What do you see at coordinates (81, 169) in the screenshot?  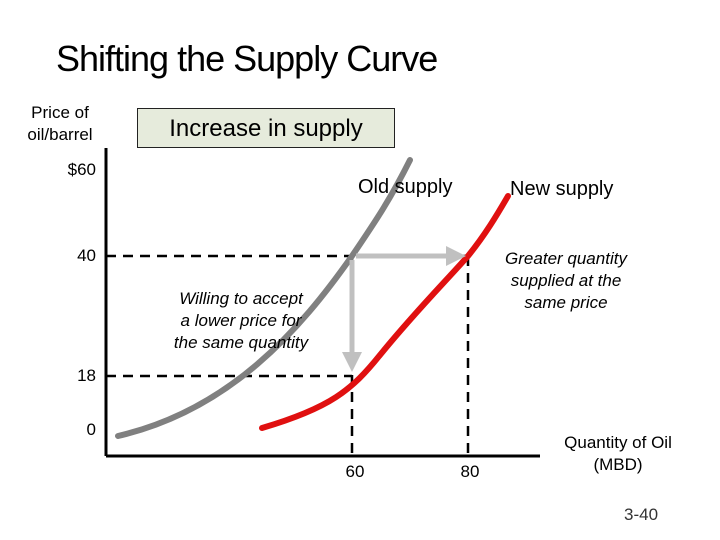 I see `y-tick-60: $60` at bounding box center [81, 169].